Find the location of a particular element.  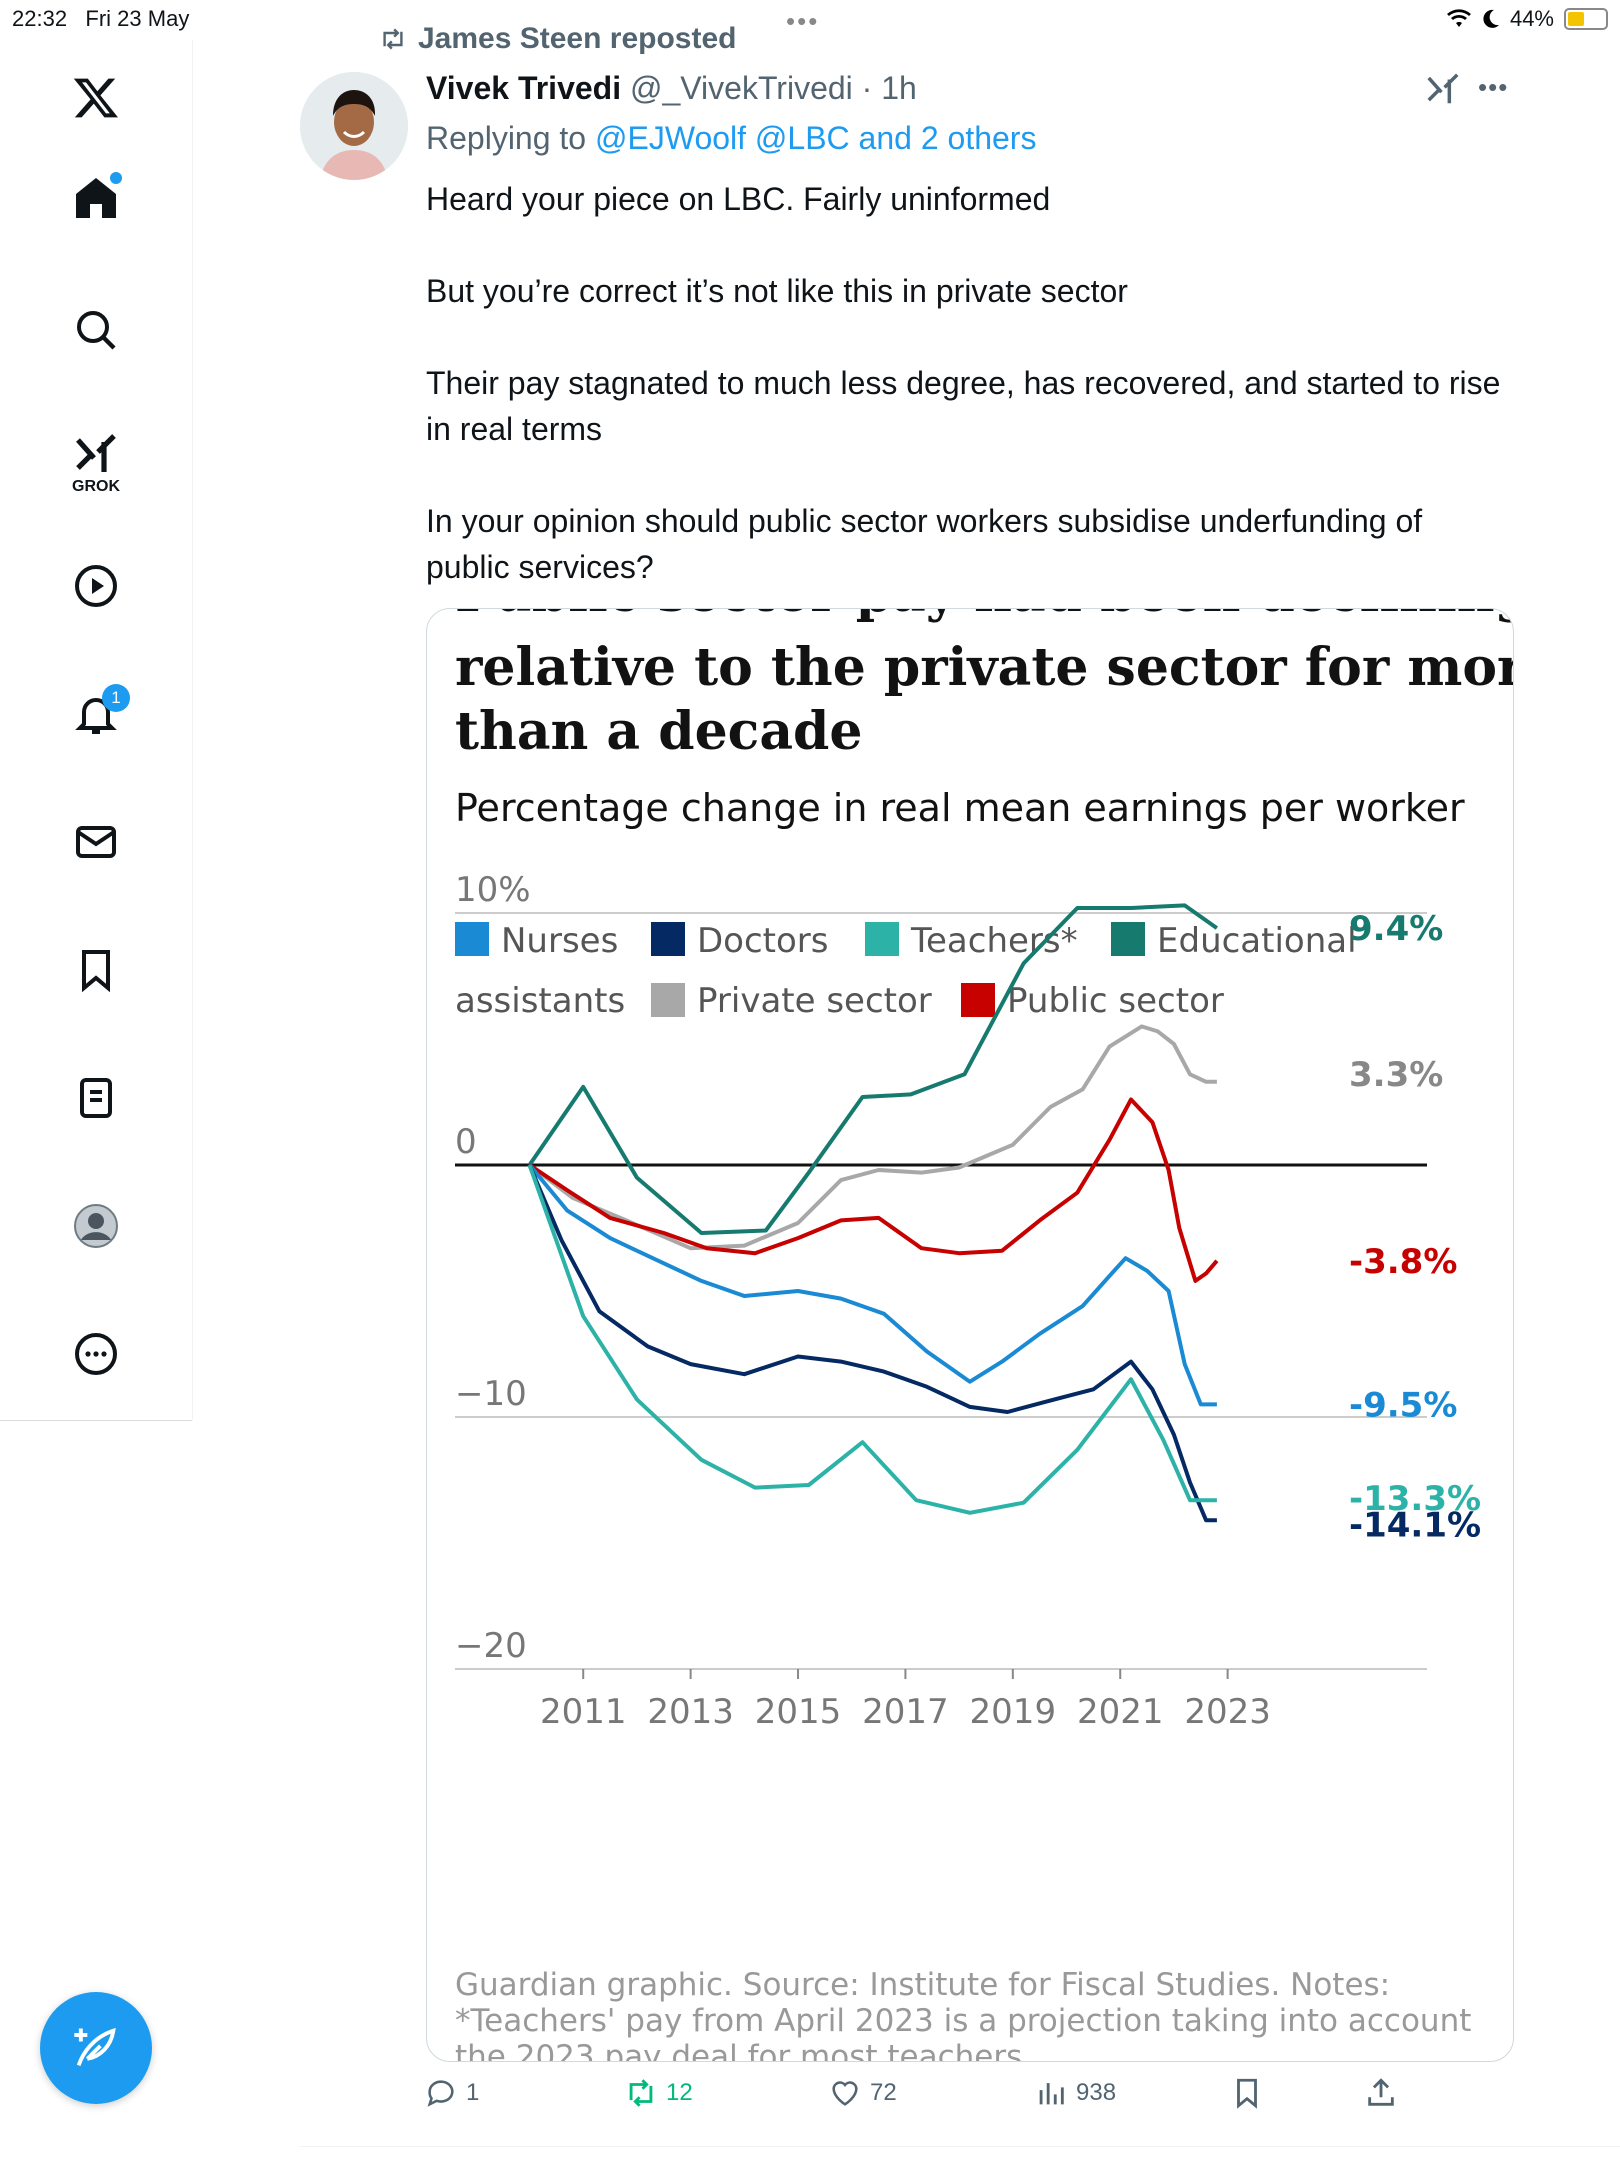

post-divider is located at coordinates (960, 2146).